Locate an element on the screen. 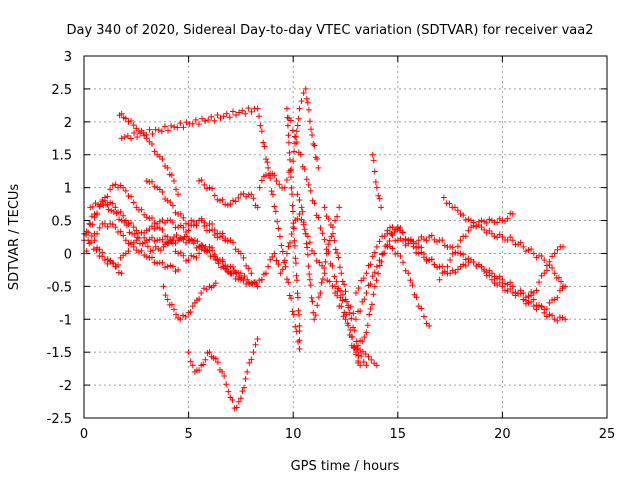 The image size is (640, 480). x-tick-label: 0 is located at coordinates (84, 434).